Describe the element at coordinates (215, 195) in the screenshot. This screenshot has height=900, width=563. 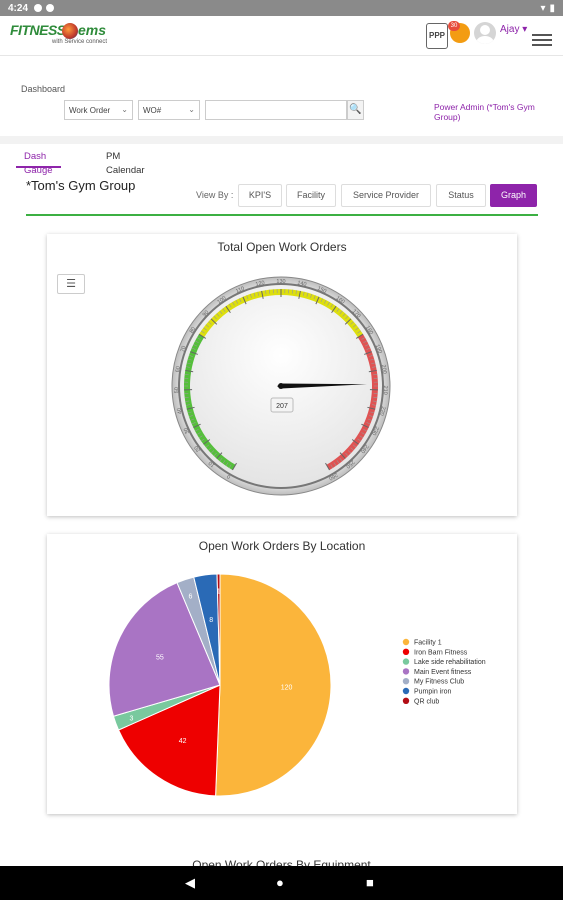
I see `view-by-label: View By :` at that location.